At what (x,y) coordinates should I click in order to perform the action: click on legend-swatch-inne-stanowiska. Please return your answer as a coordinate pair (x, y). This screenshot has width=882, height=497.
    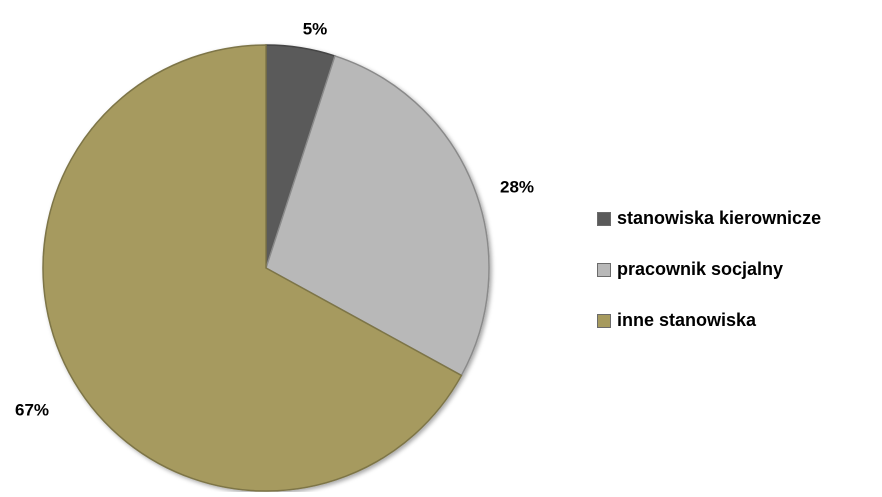
    Looking at the image, I should click on (604, 320).